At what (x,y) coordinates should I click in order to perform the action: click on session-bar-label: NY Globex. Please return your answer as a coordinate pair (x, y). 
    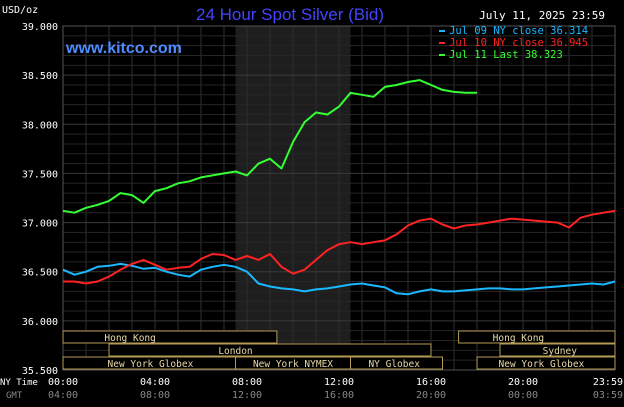
    Looking at the image, I should click on (394, 364).